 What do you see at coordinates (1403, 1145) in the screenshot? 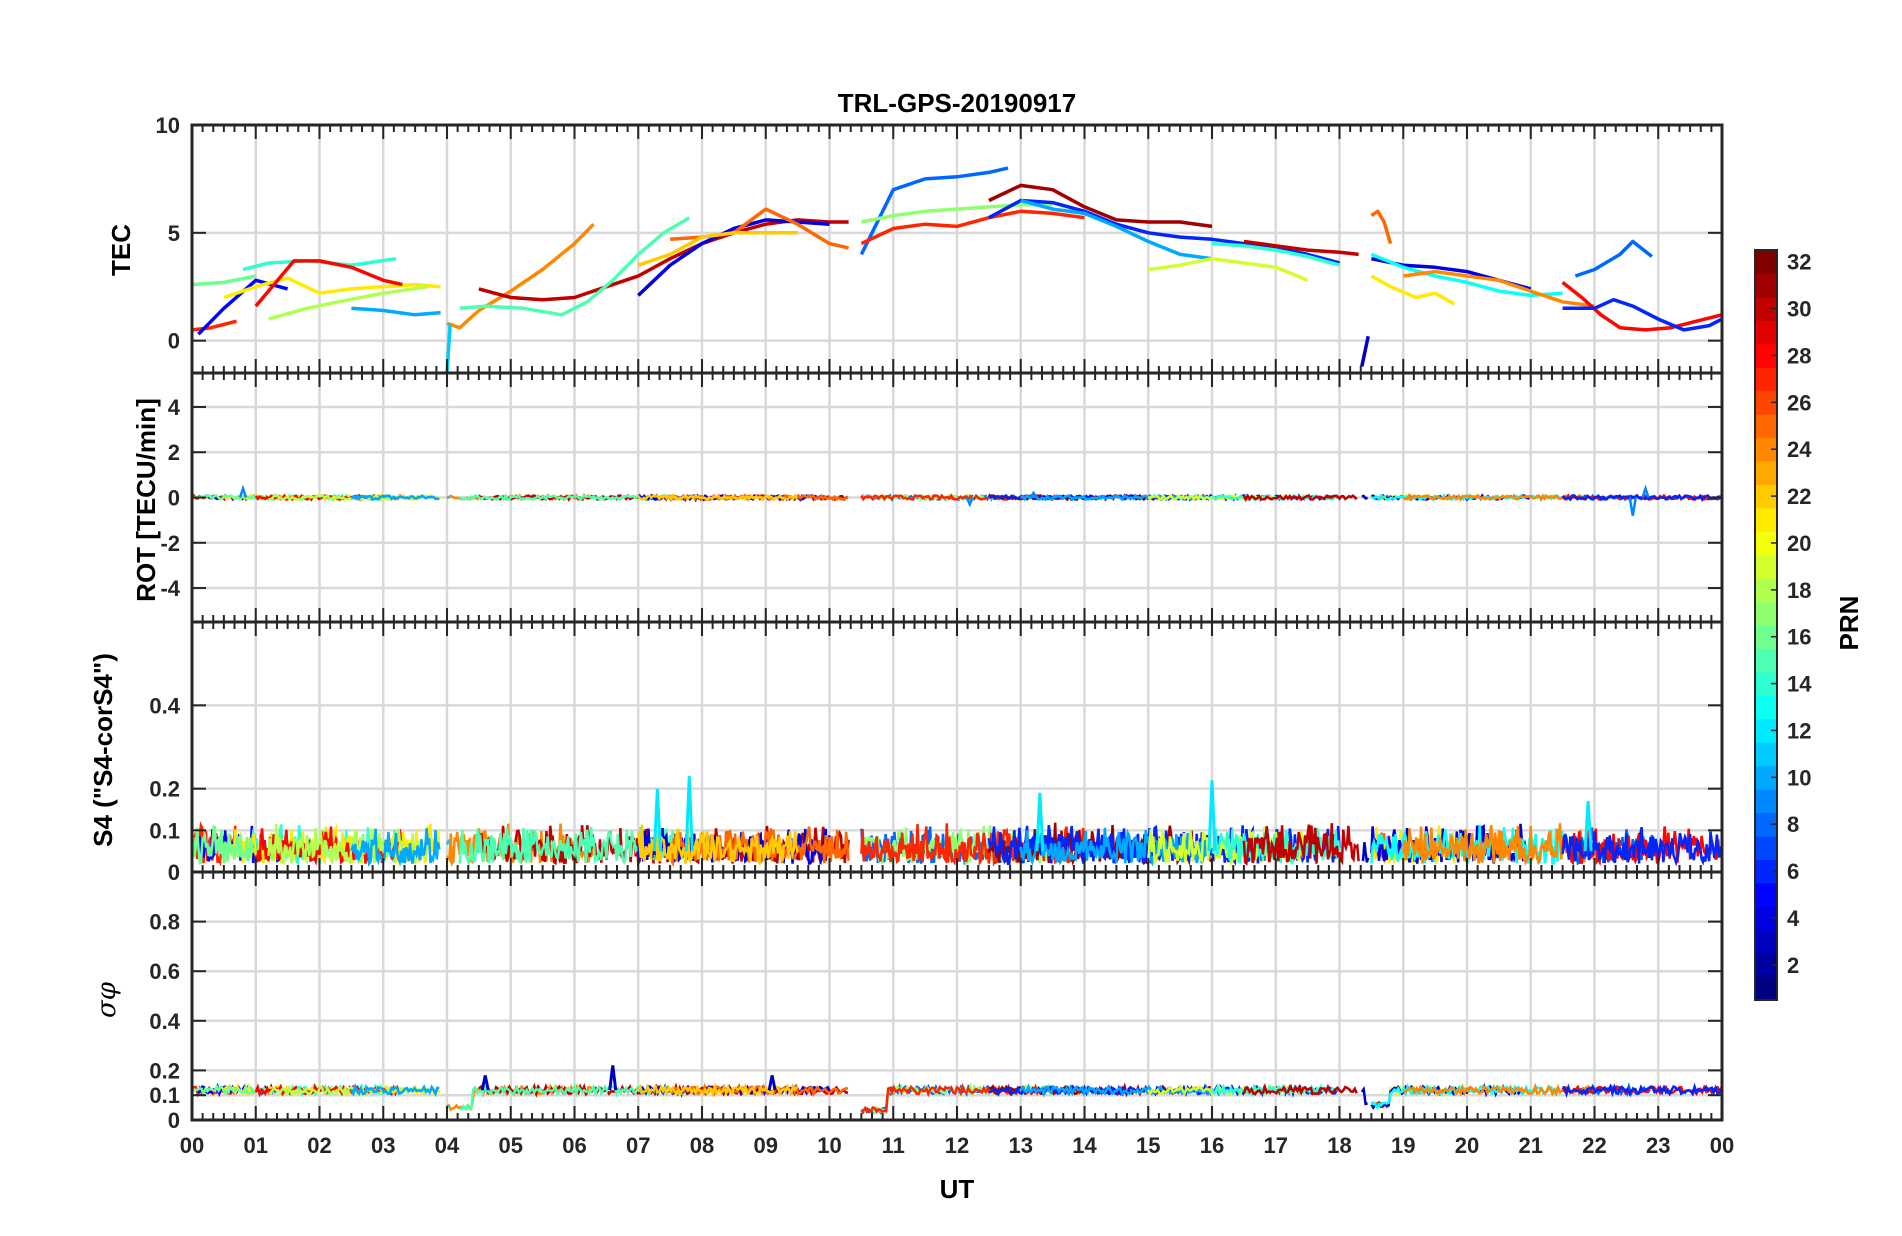
I see `x-tick-label: 19` at bounding box center [1403, 1145].